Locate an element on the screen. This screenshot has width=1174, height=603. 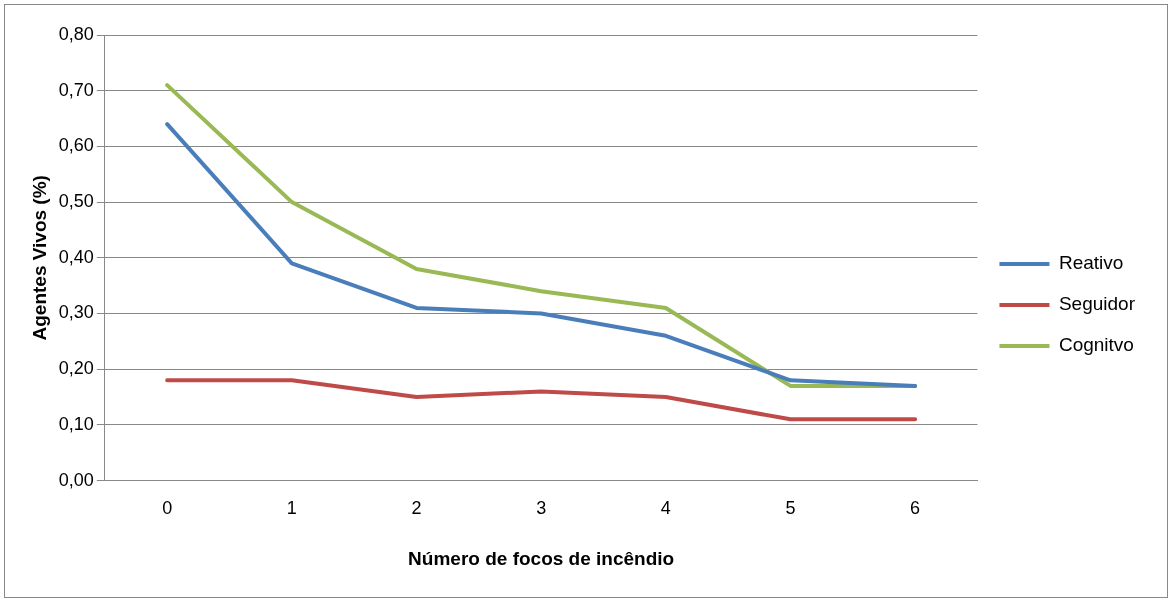
y-tick-label: 0,80 is located at coordinates (76, 33).